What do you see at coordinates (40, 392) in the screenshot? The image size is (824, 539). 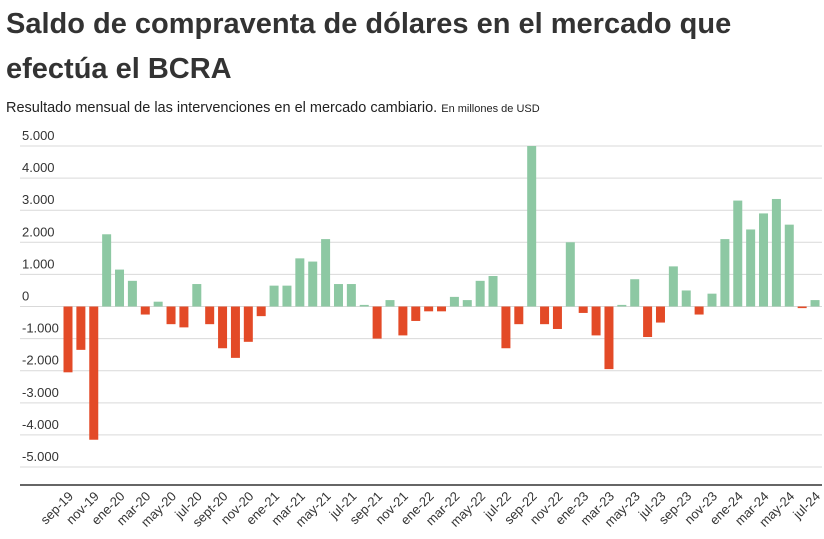 I see `y-tick-label: -3.000` at bounding box center [40, 392].